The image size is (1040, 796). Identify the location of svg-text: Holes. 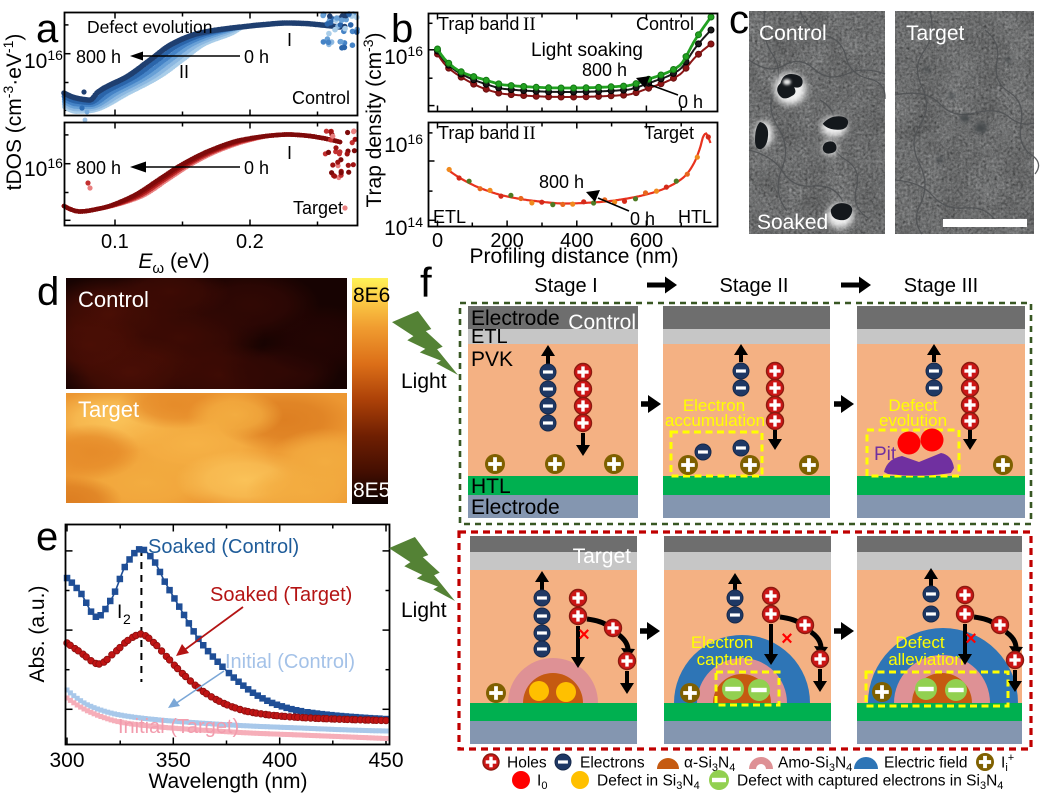
(527, 763).